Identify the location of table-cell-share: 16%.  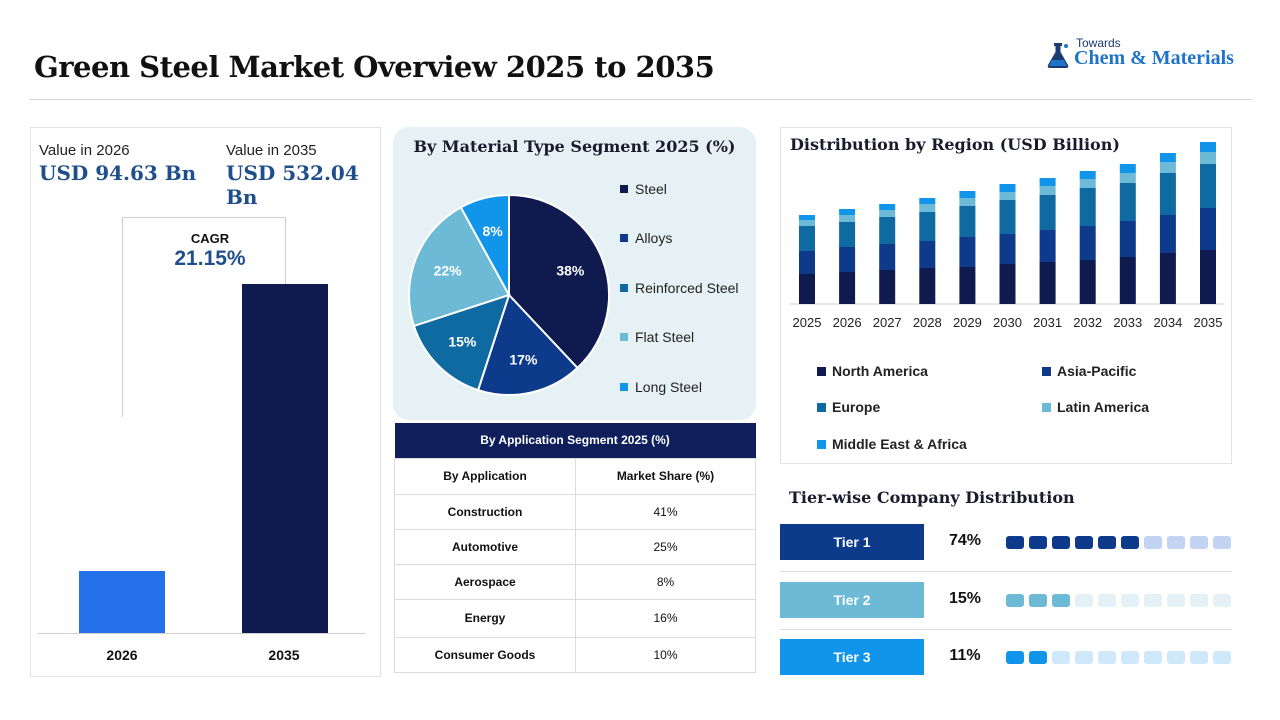
(665, 618).